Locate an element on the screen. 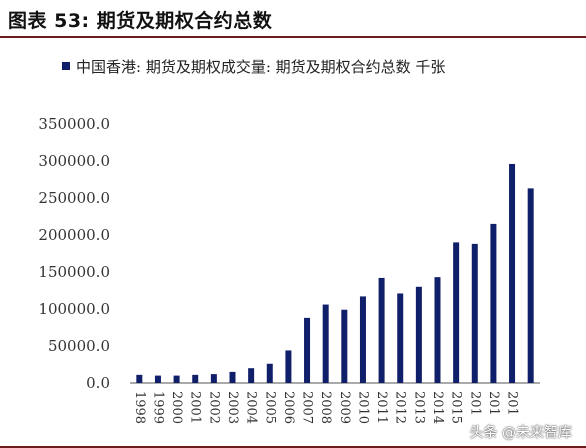 The image size is (586, 448). x-tick-label: 2011 is located at coordinates (381, 407).